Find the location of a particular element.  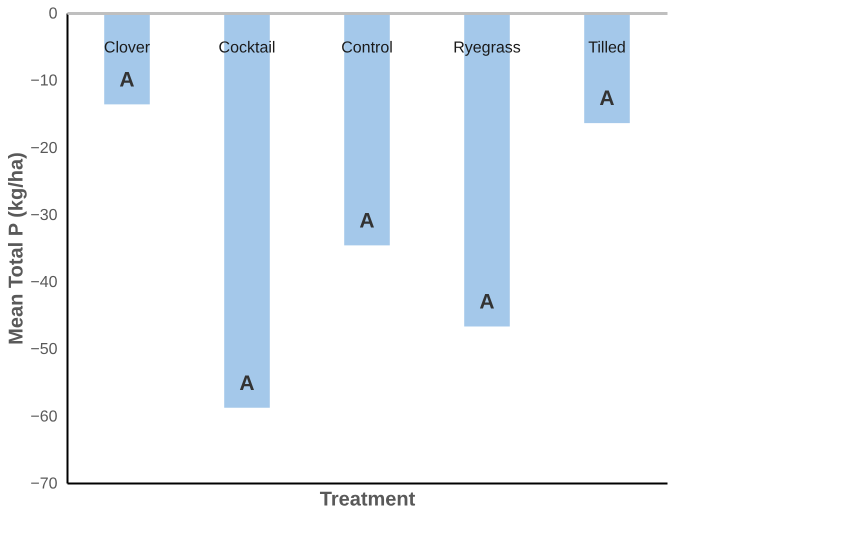

y-axis-title: Mean Total P (kg/ha) is located at coordinates (16, 248).